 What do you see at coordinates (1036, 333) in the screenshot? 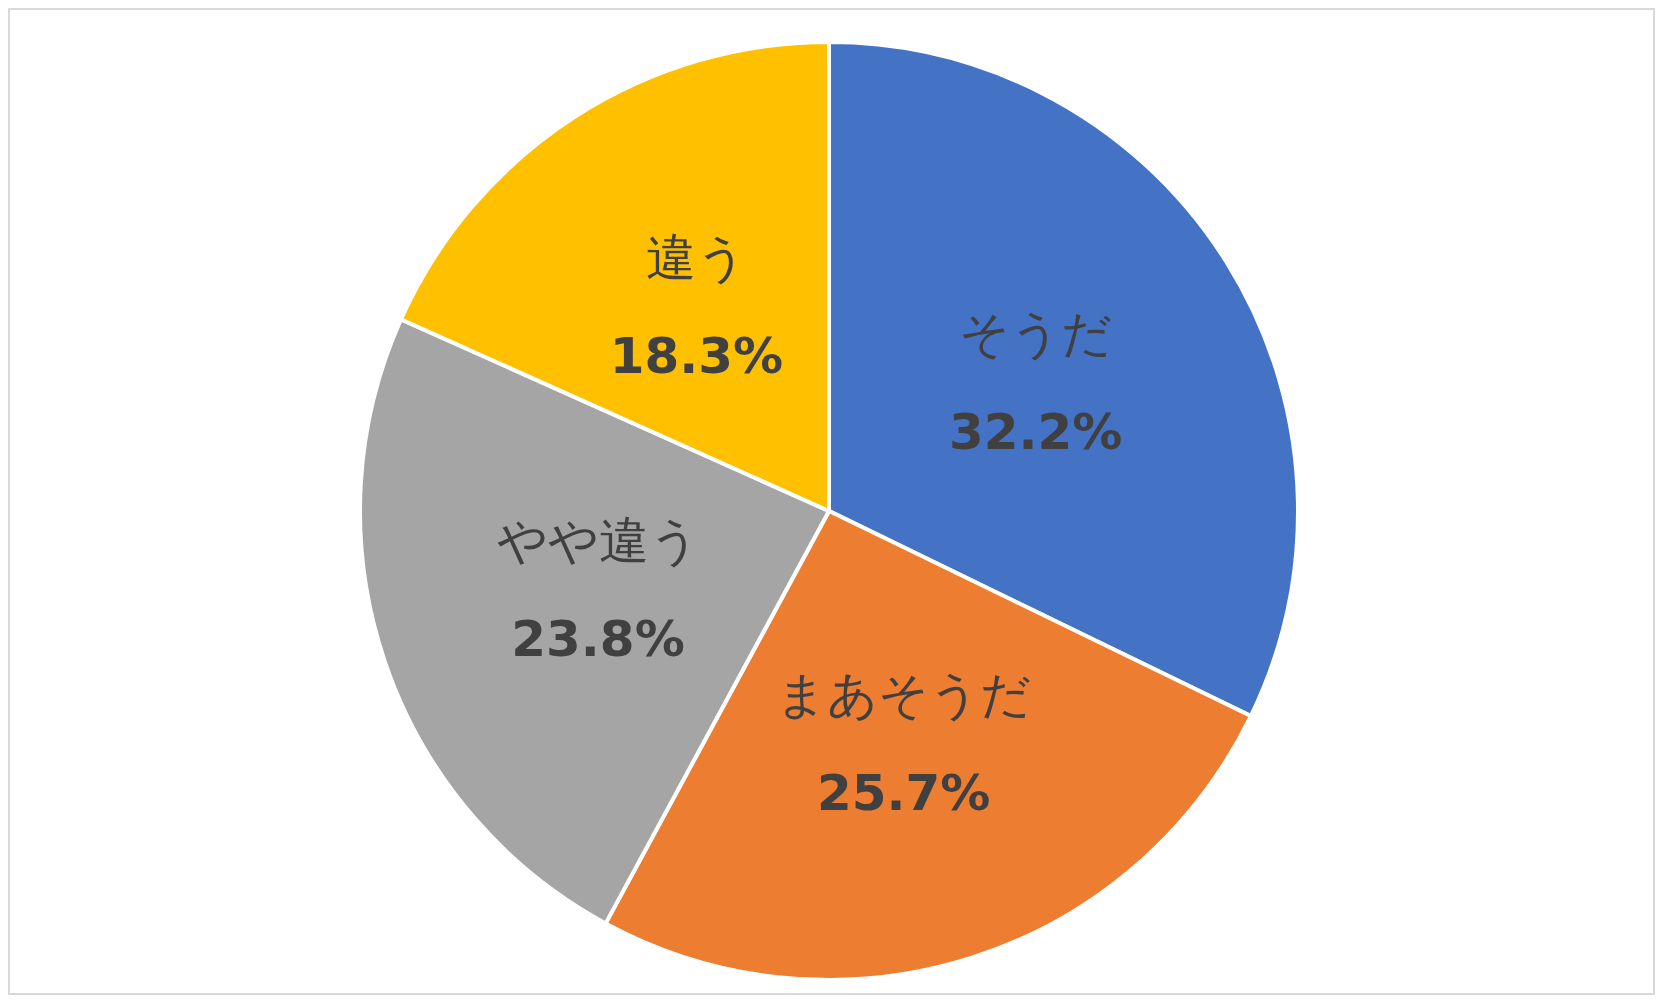
I see `slice-label: そうだ` at bounding box center [1036, 333].